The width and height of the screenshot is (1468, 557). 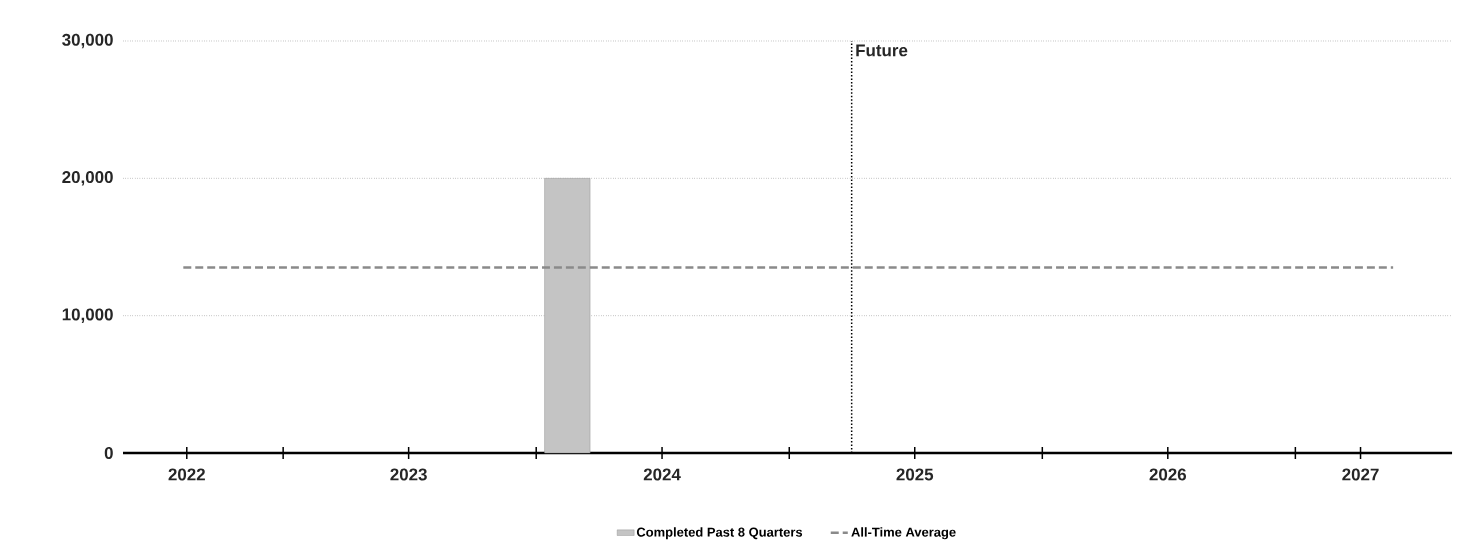 I want to click on y-tick-label: 10,000, so click(x=87, y=315).